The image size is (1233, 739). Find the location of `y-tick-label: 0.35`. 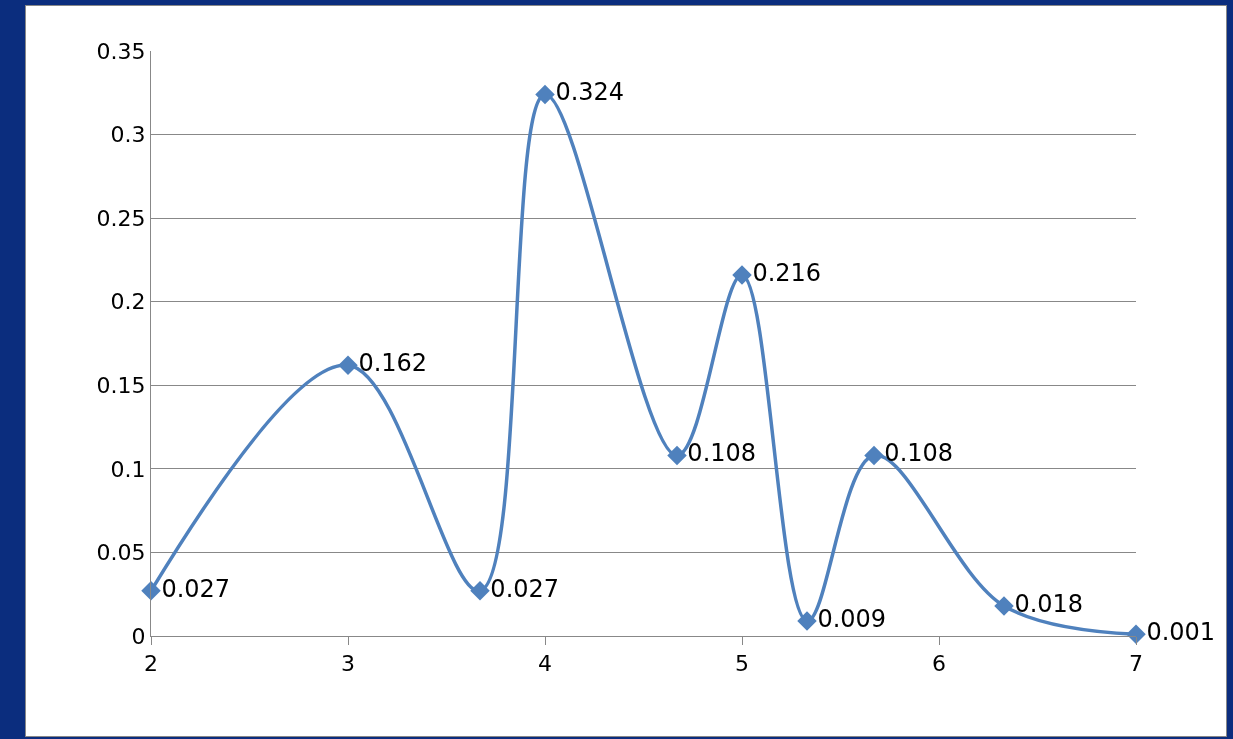

y-tick-label: 0.35 is located at coordinates (121, 51).